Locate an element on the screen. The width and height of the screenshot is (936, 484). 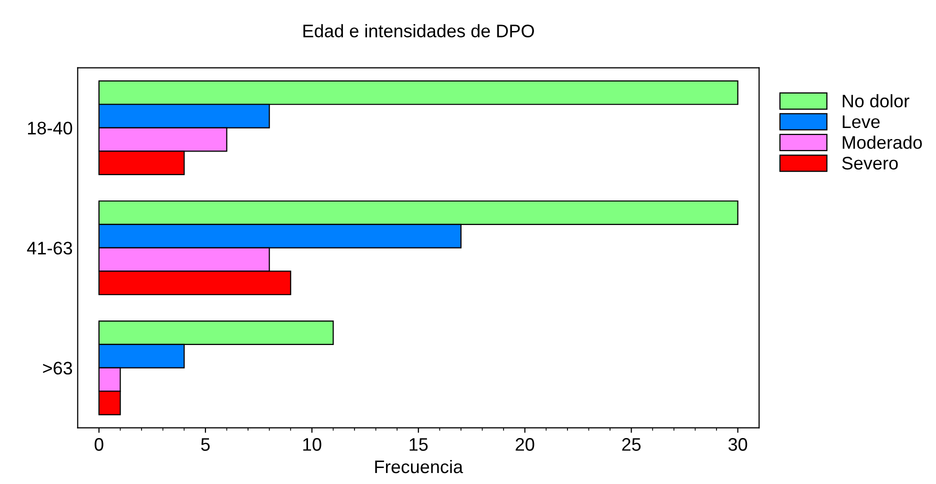
legend-label: Moderado is located at coordinates (882, 142).